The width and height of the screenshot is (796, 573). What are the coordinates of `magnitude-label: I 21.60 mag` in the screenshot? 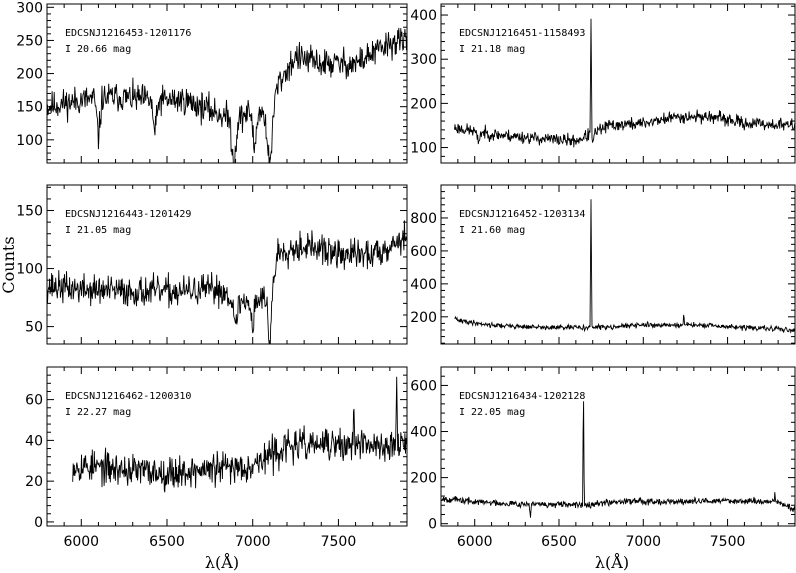 It's located at (492, 230).